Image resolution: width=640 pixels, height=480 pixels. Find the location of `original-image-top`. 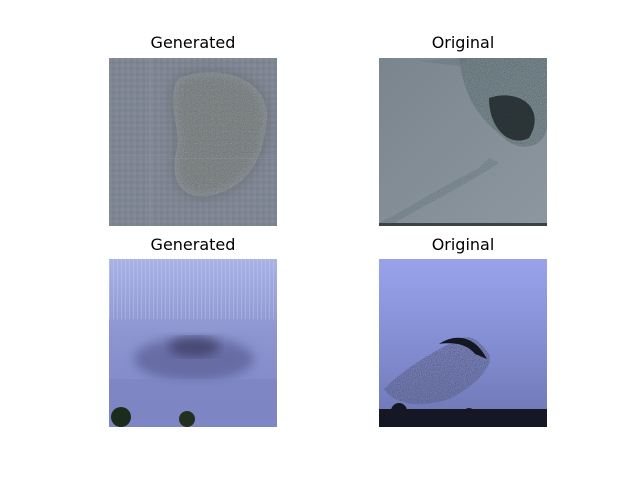

original-image-top is located at coordinates (463, 142).